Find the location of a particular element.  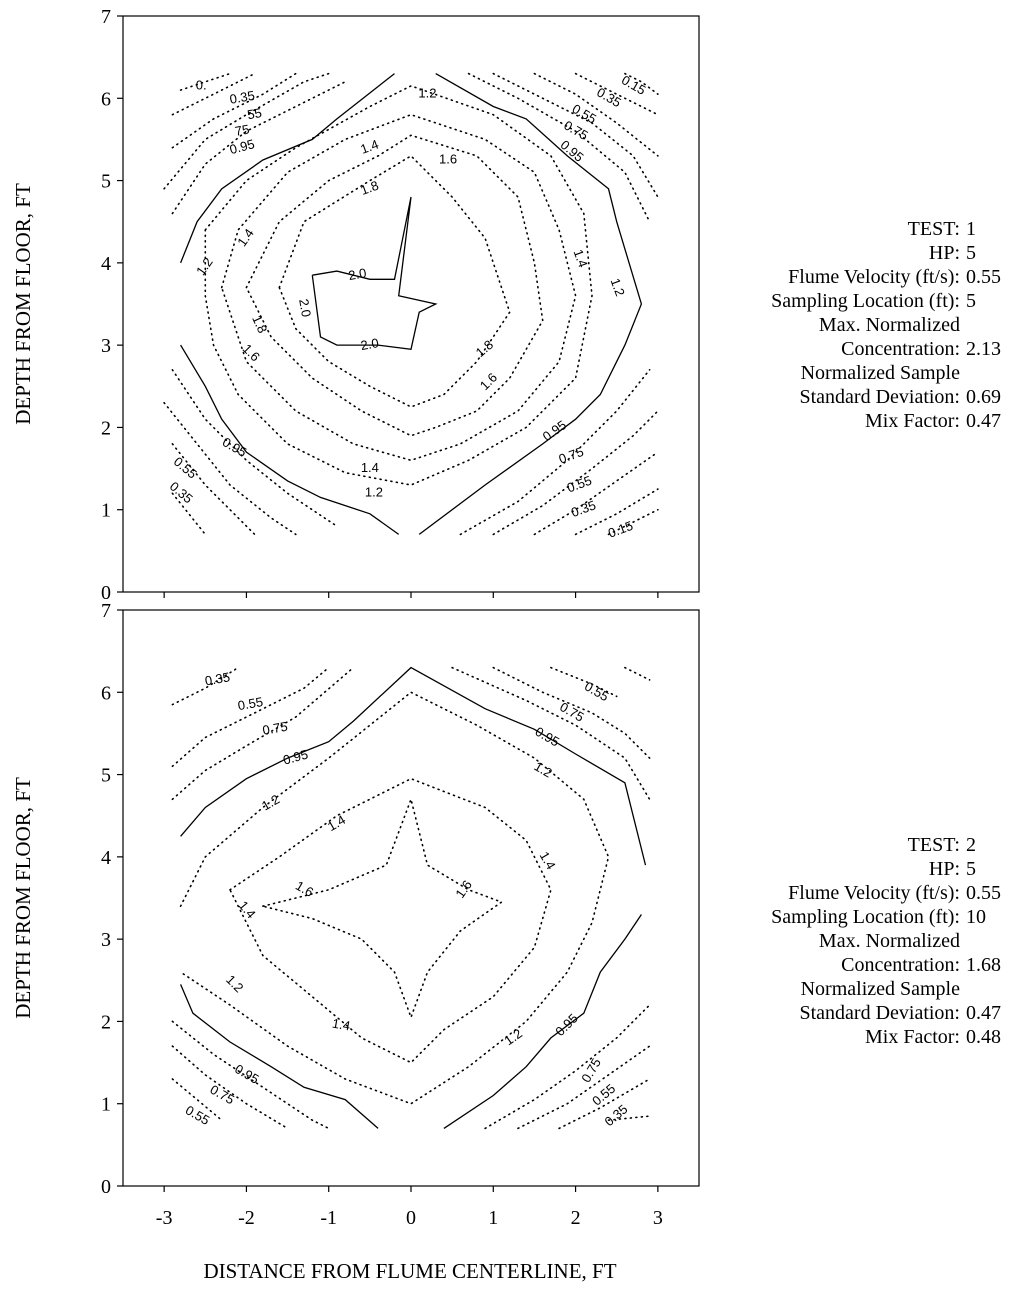

x-tick-label: 2 is located at coordinates (576, 1218).